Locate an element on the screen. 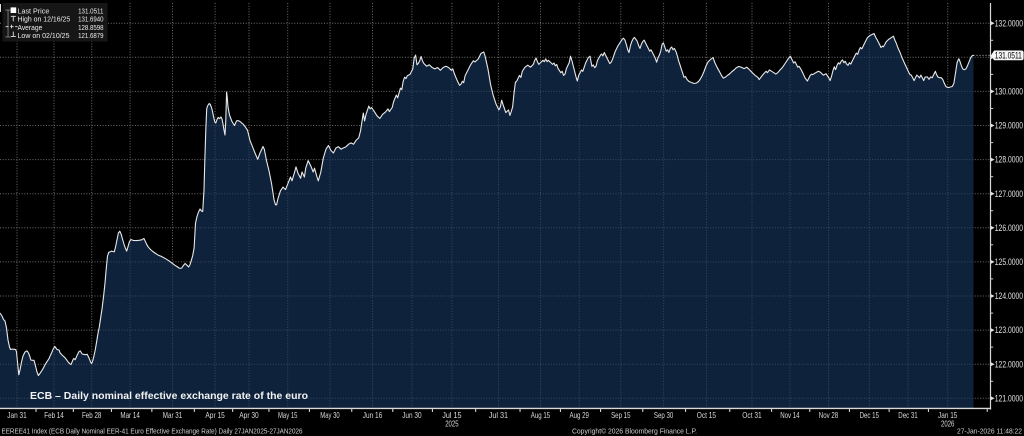 This screenshot has width=1024, height=436. svg-text: 125.0000 is located at coordinates (1009, 262).